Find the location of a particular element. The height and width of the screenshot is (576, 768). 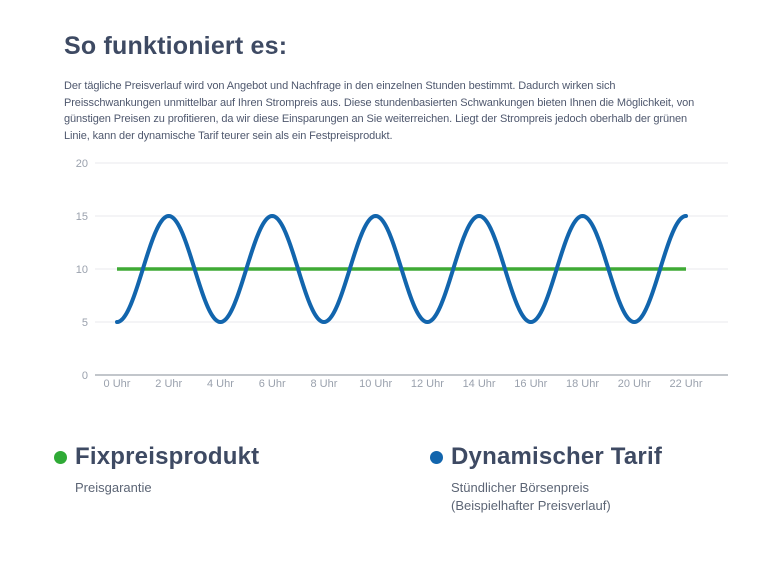

y-tick-label: 5 is located at coordinates (85, 323).